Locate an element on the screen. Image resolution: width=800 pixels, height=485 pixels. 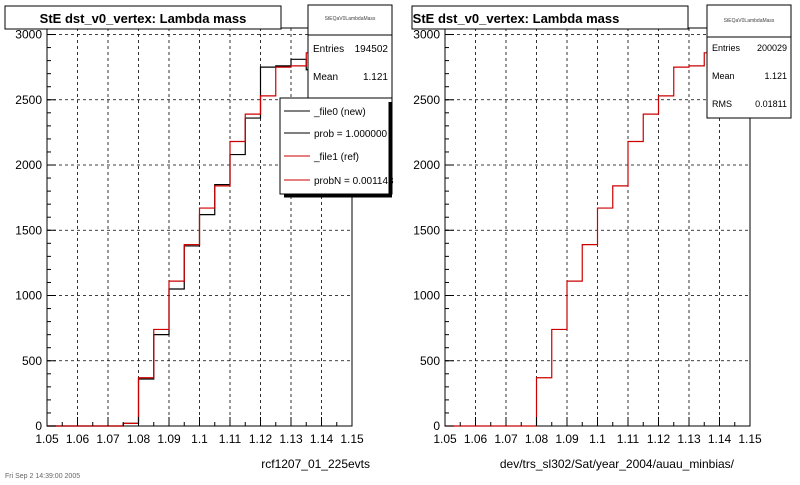
left-legend is located at coordinates (336, 146).